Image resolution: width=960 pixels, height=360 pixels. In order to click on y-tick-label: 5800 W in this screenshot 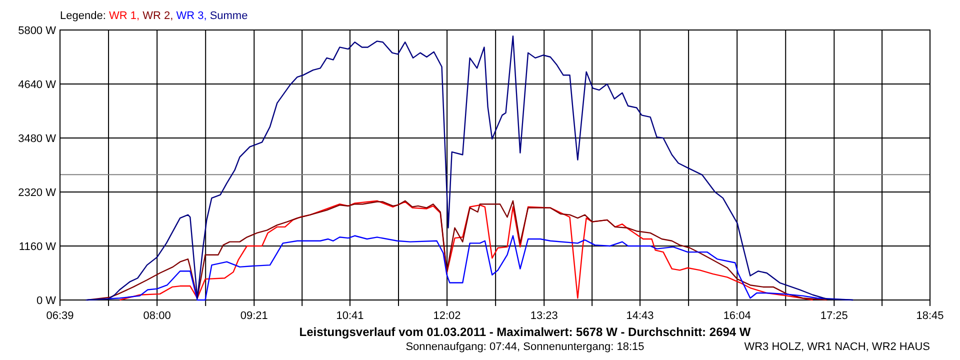, I will do `click(37, 31)`.